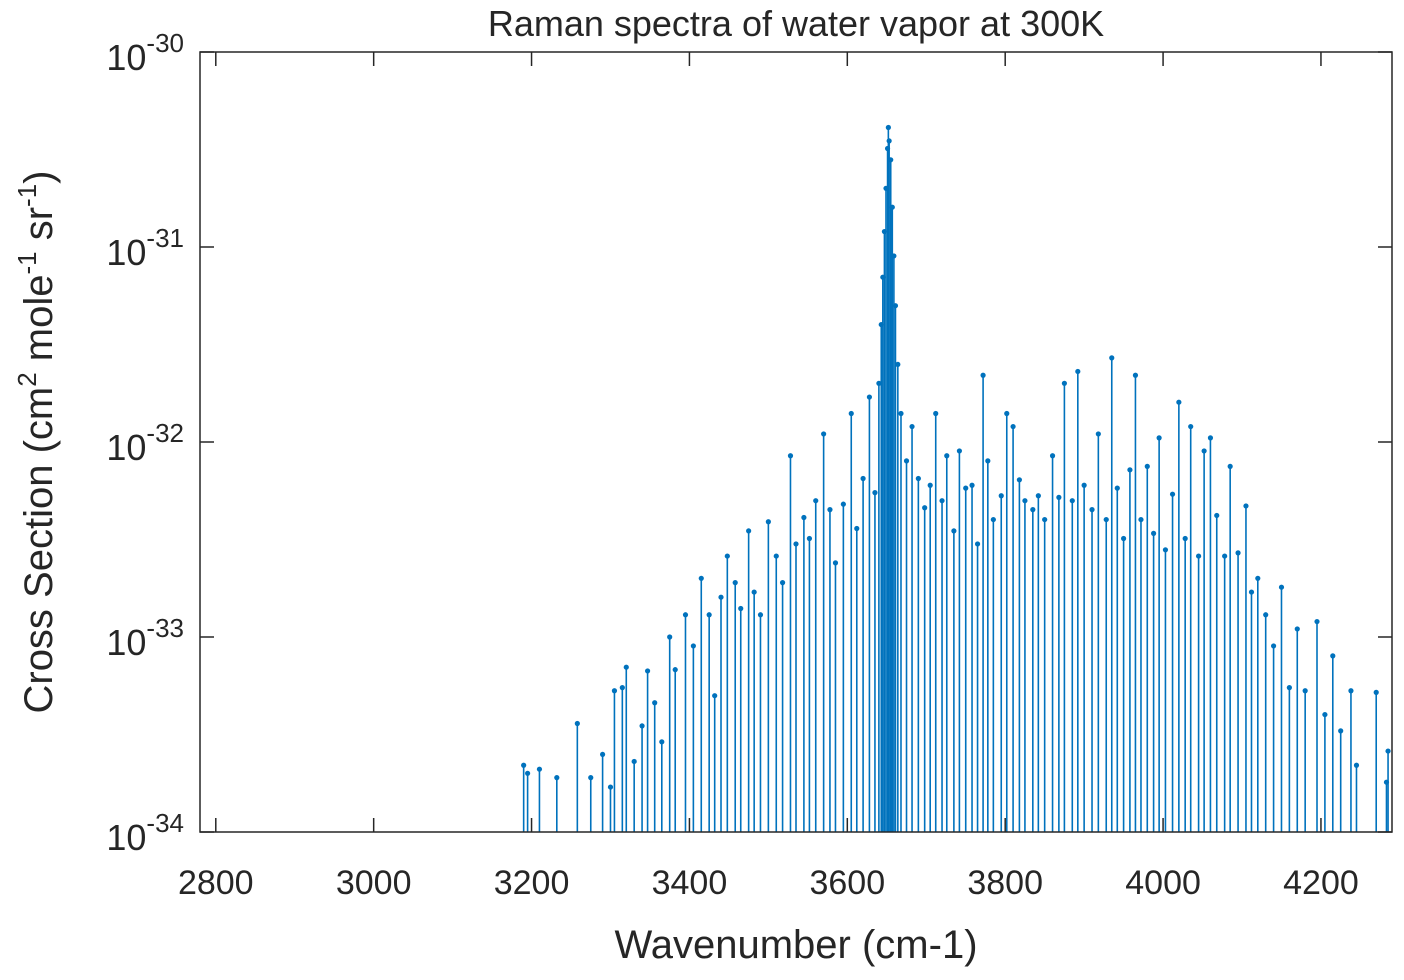 The width and height of the screenshot is (1404, 980). What do you see at coordinates (145, 833) in the screenshot?
I see `y-tick-label: 10-34` at bounding box center [145, 833].